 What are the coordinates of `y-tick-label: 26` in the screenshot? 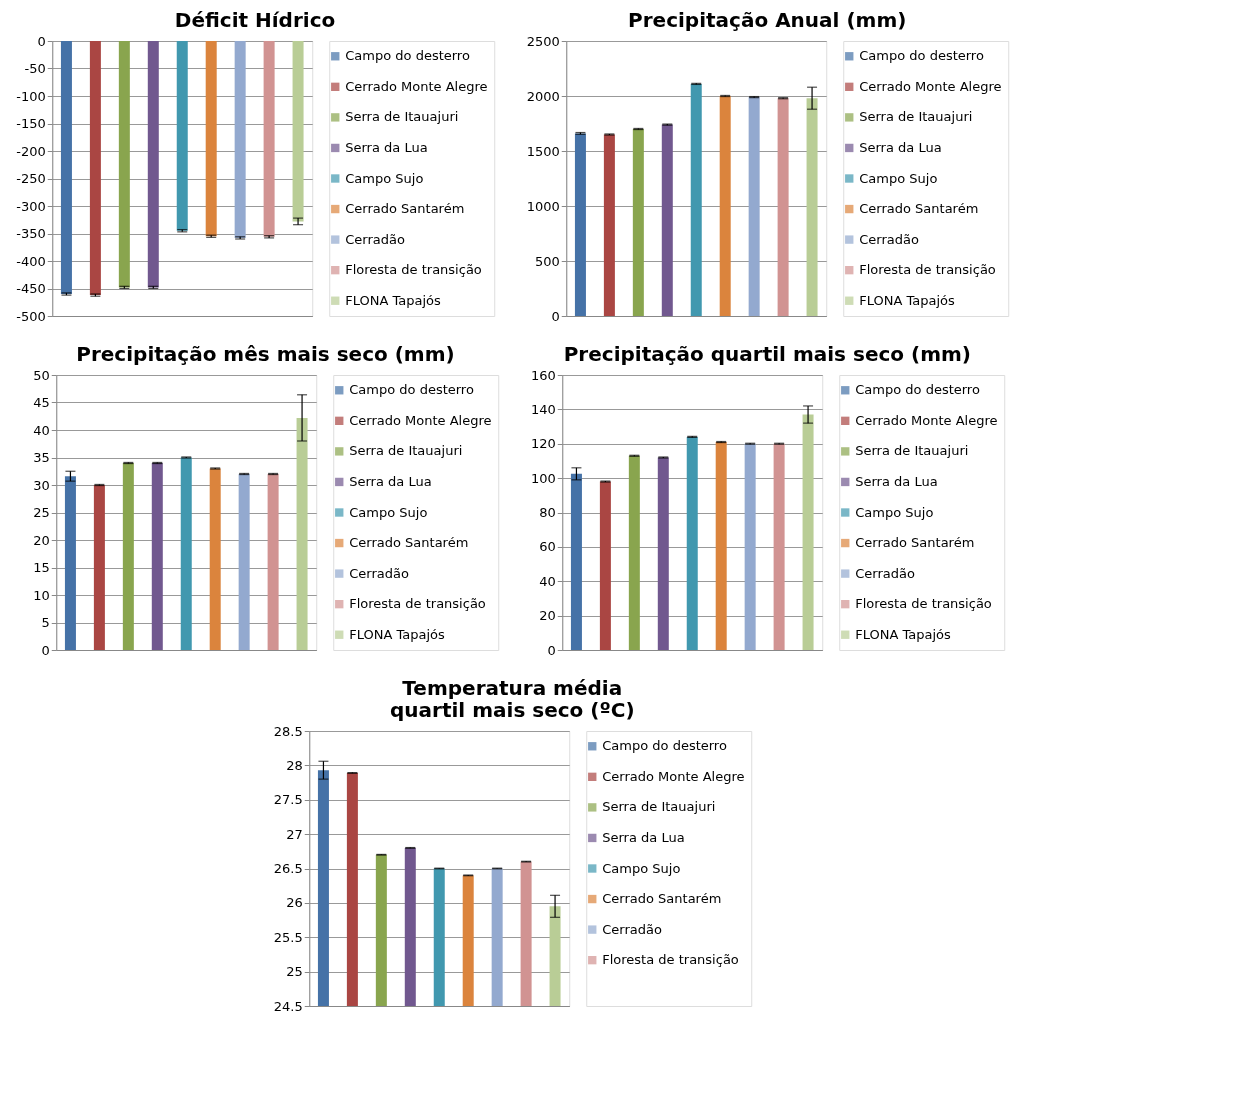 It's located at (294, 903).